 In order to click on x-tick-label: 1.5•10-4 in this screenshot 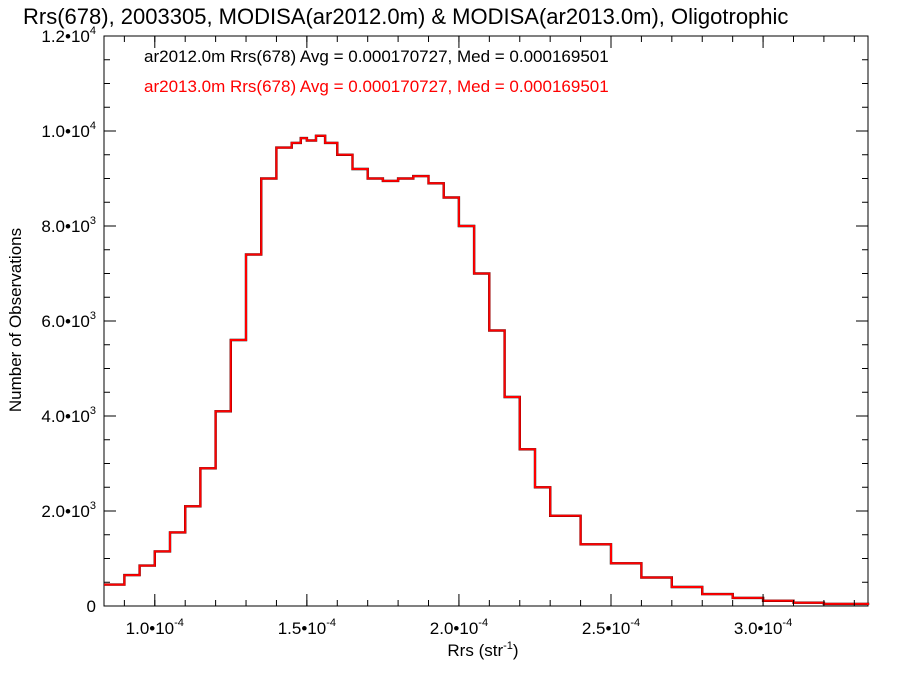, I will do `click(307, 627)`.